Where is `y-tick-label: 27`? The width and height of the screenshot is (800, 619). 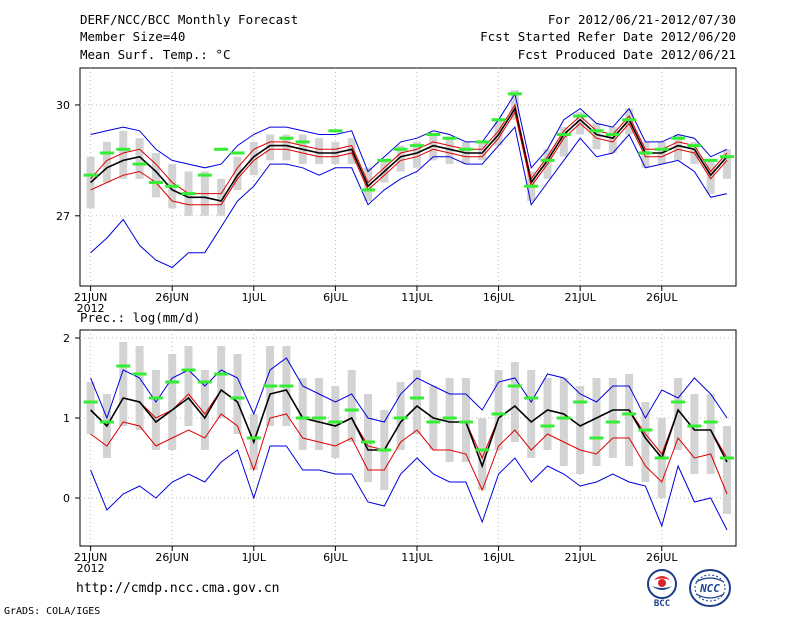 y-tick-label: 27 is located at coordinates (63, 216).